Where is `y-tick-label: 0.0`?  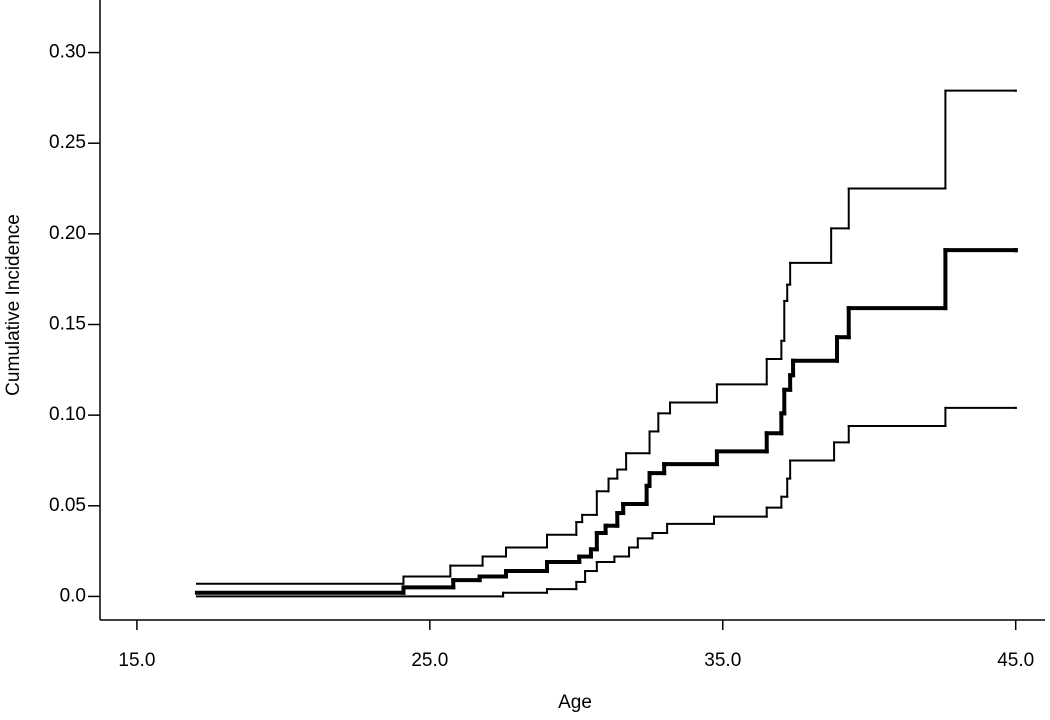
y-tick-label: 0.0 is located at coordinates (73, 595).